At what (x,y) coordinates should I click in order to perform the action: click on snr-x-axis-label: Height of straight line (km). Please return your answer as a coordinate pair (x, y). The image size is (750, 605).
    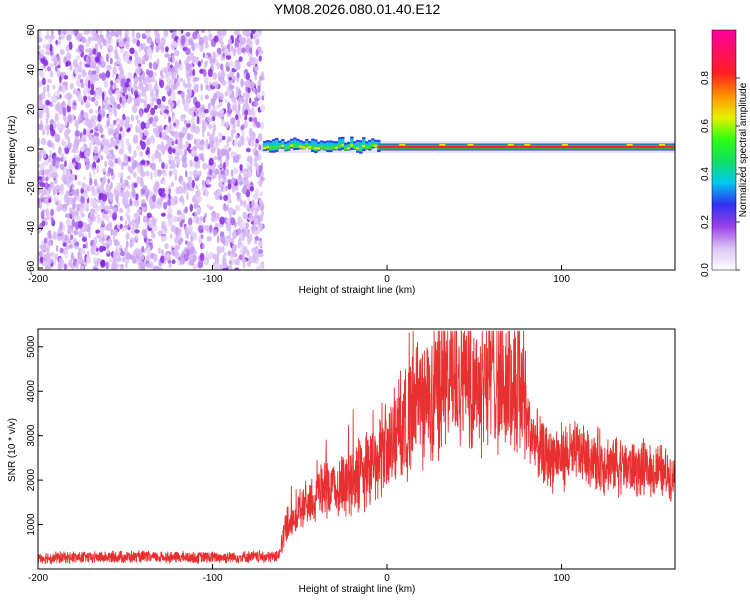
    Looking at the image, I should click on (357, 589).